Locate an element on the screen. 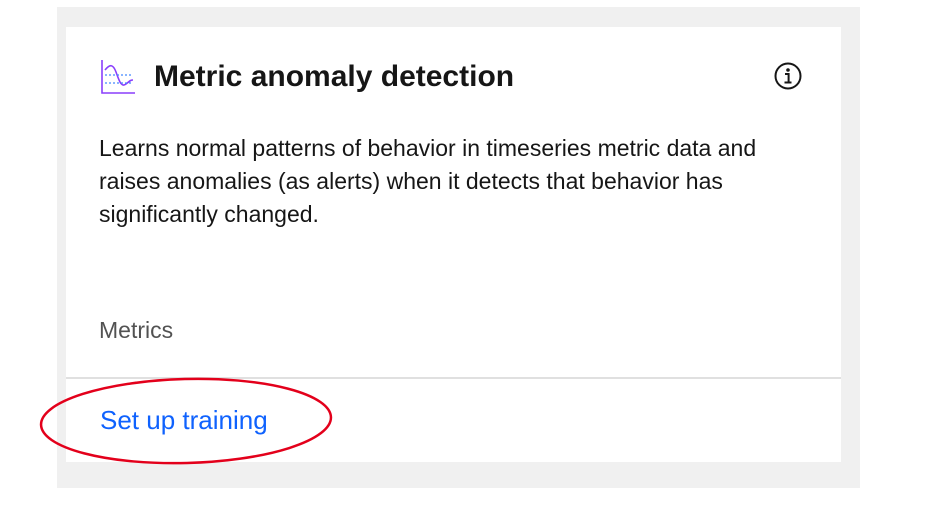  card-divider is located at coordinates (453, 378).